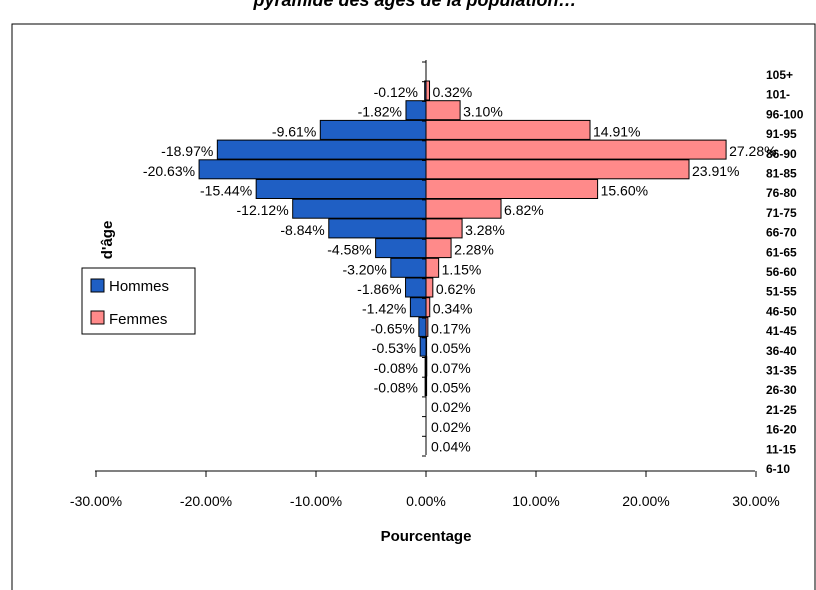 The height and width of the screenshot is (590, 816). Describe the element at coordinates (645, 501) in the screenshot. I see `x-tick-label: 20.00%` at that location.